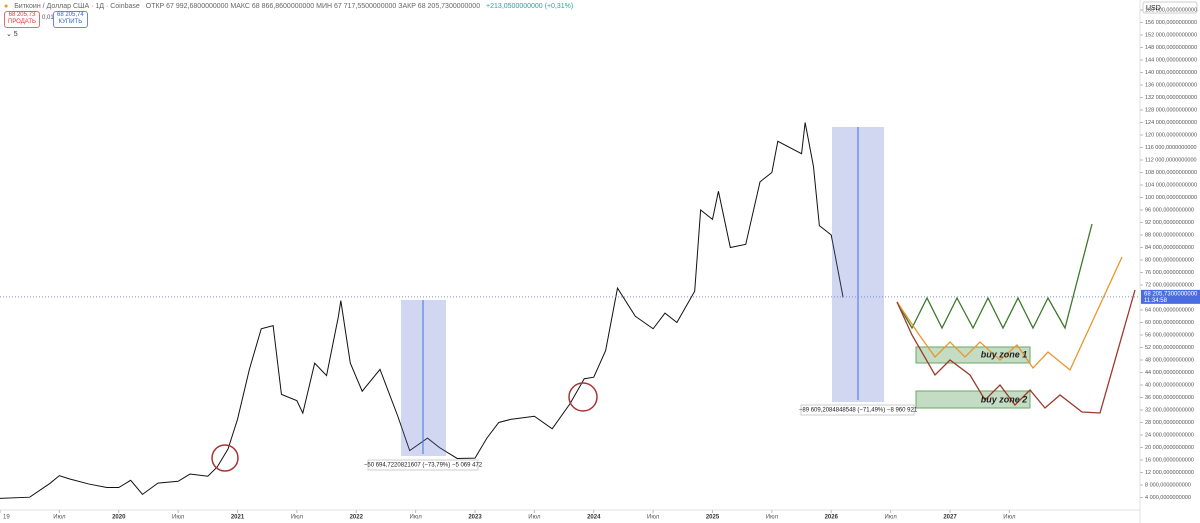 The width and height of the screenshot is (1200, 523). I want to click on coin-icon: ●, so click(6, 6).